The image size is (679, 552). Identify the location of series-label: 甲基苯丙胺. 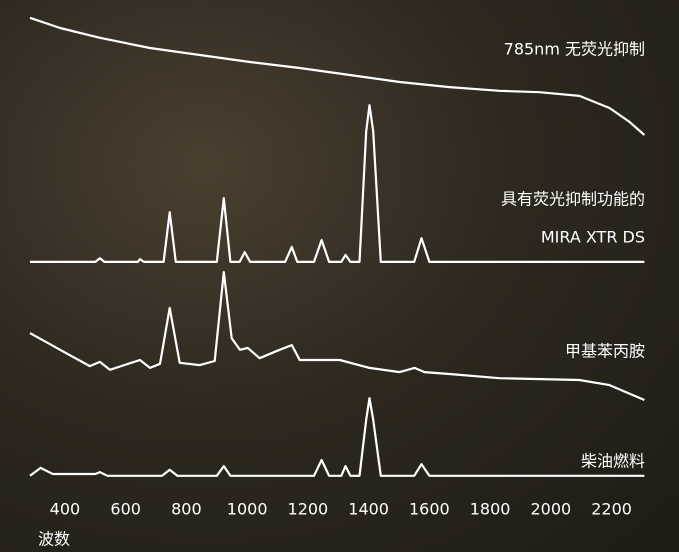
(605, 351).